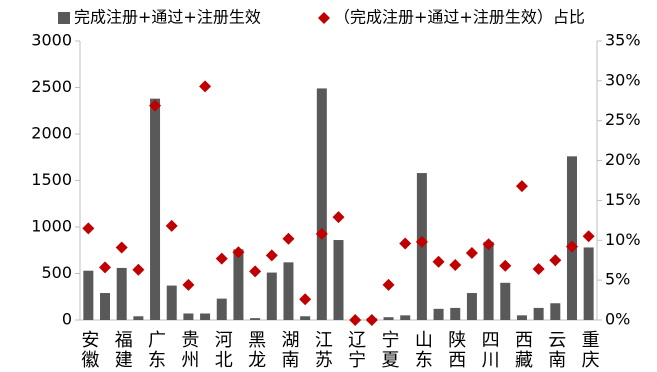 The image size is (657, 372). Describe the element at coordinates (88, 350) in the screenshot. I see `x-tick-label: 安徽` at that location.